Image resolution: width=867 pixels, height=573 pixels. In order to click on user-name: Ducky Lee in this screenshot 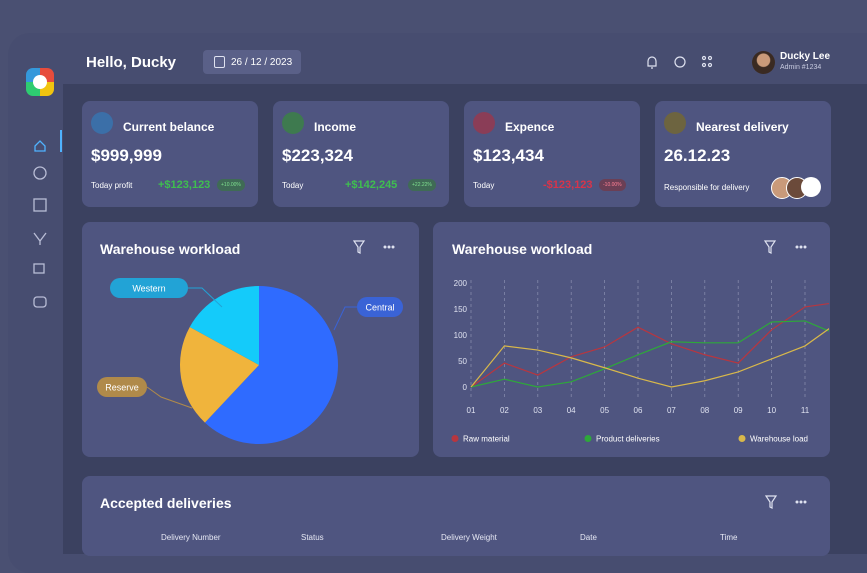, I will do `click(805, 56)`.